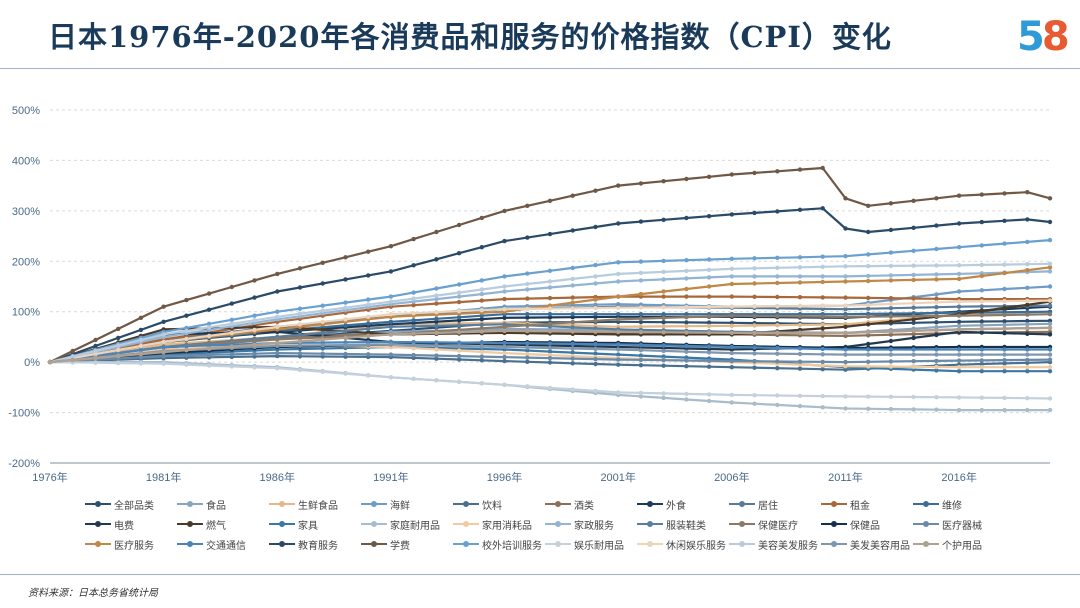 This screenshot has height=608, width=1080. What do you see at coordinates (683, 524) in the screenshot?
I see `legend-item: 服装鞋类` at bounding box center [683, 524].